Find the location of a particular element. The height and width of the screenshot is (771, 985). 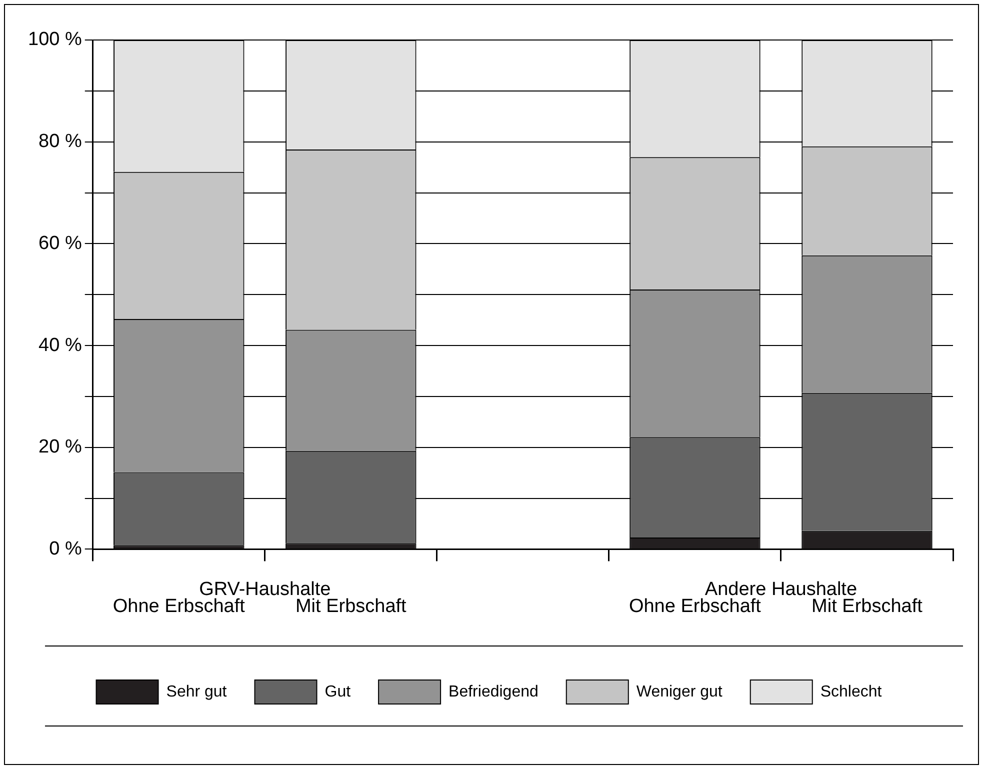

legend-label: Sehr gut is located at coordinates (197, 691).